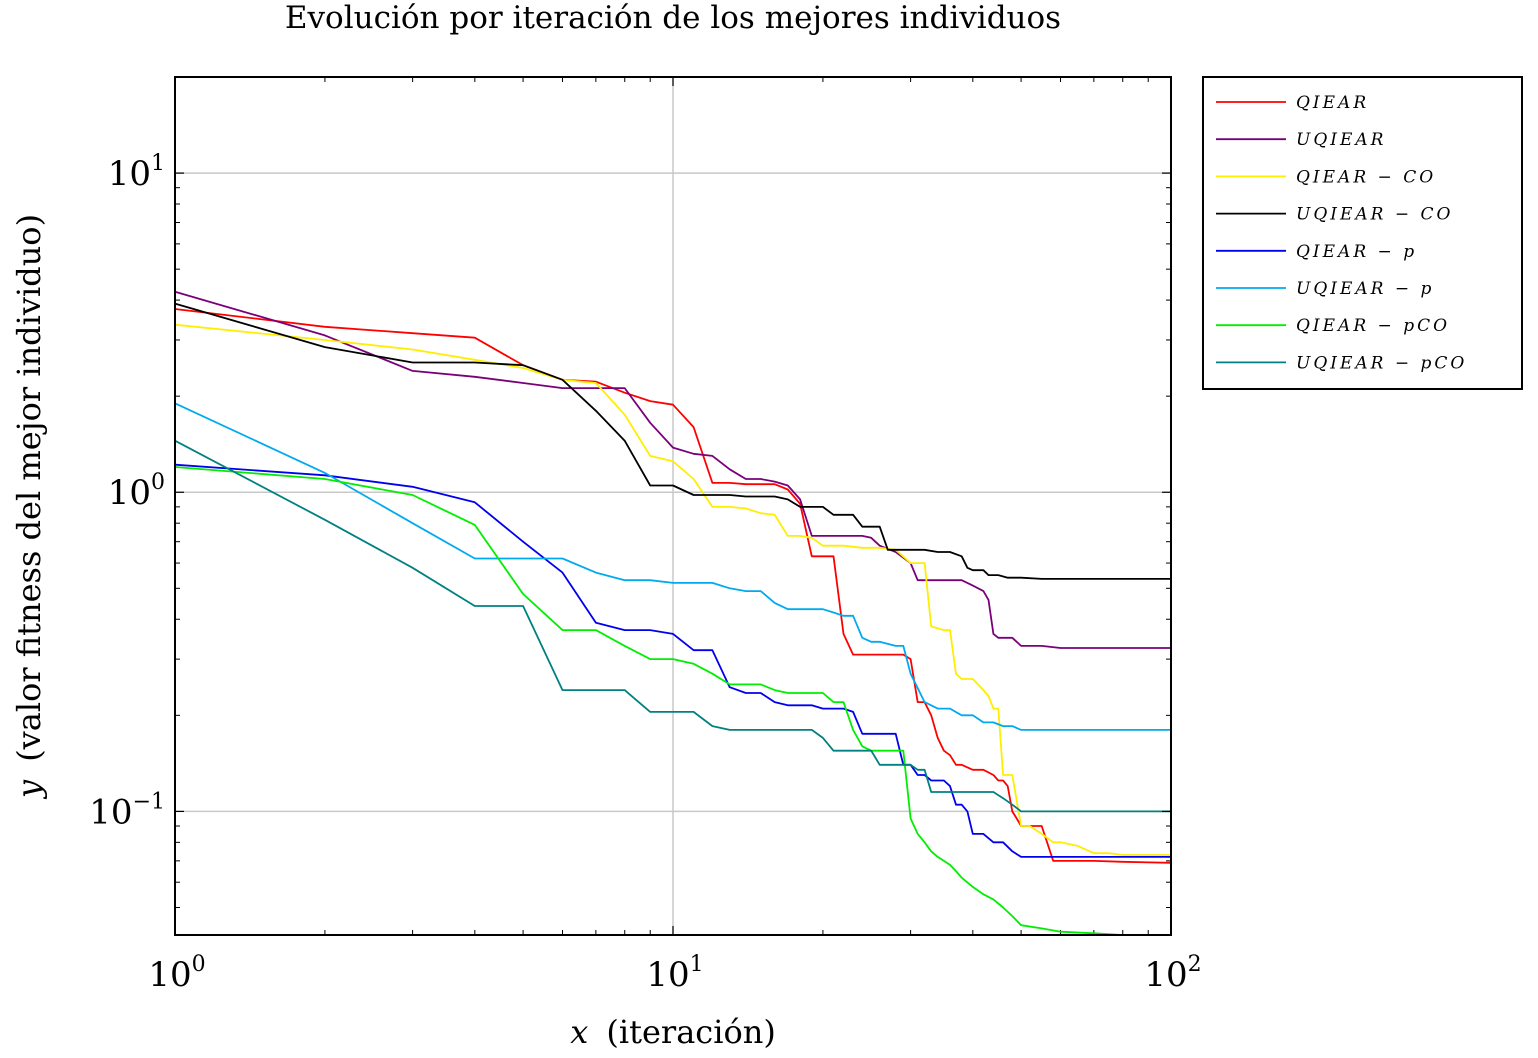 The image size is (1538, 1058). I want to click on y-axis-label: y (valor fitness del mejor individuo), so click(29, 507).